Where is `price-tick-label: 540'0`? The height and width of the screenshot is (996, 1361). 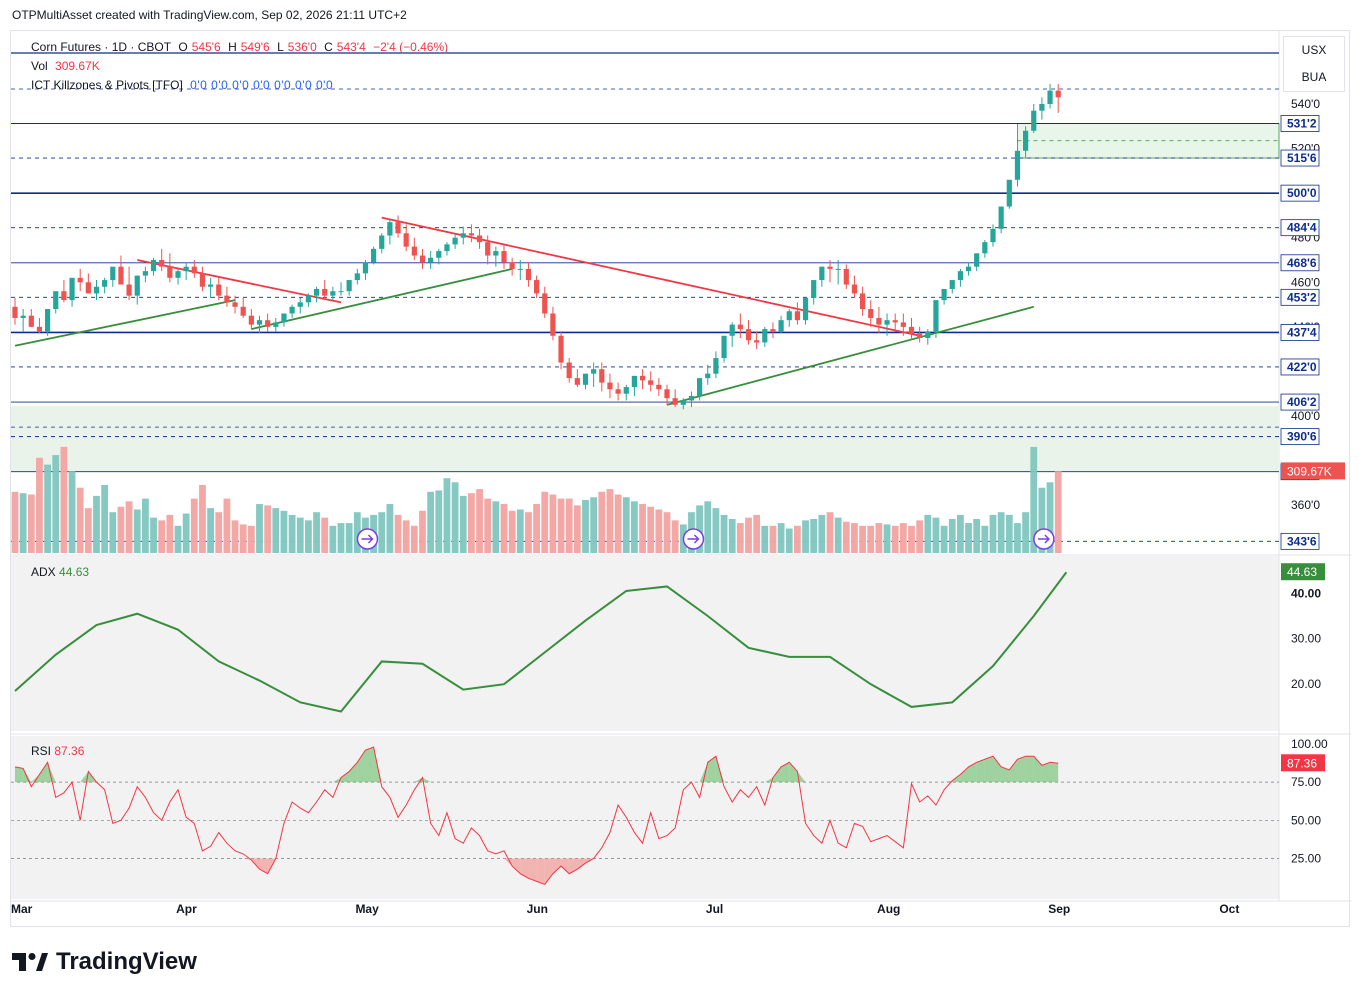
price-tick-label: 540'0 is located at coordinates (1305, 104).